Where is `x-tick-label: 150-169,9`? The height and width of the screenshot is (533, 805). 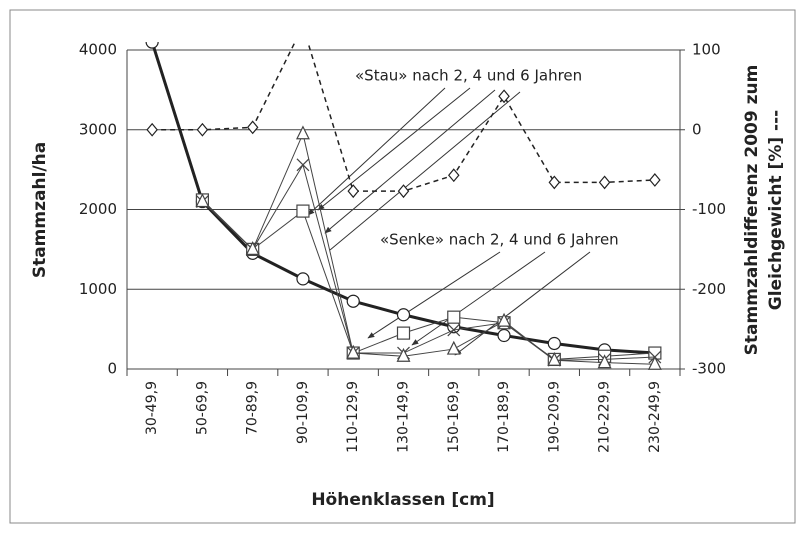 x-tick-label: 150-169,9 is located at coordinates (454, 417).